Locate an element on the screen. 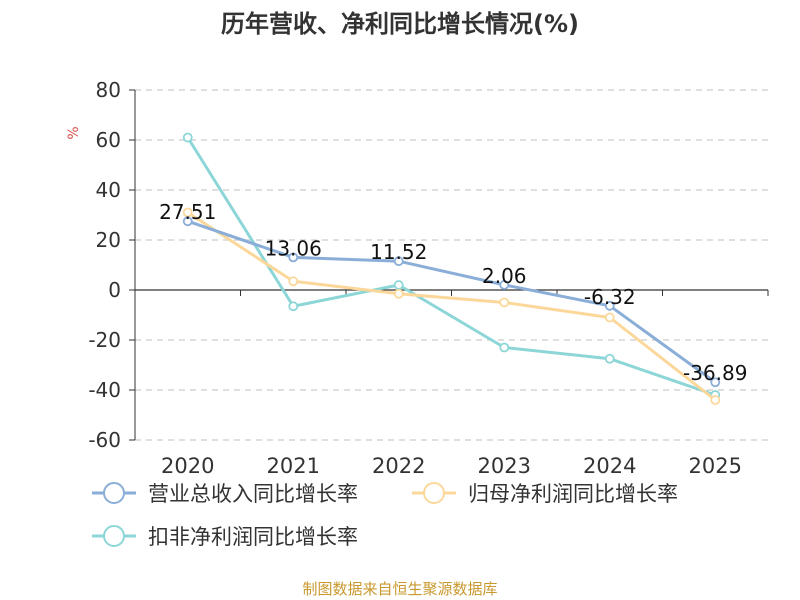 This screenshot has height=600, width=800. y-axis-unit-label: % is located at coordinates (74, 132).